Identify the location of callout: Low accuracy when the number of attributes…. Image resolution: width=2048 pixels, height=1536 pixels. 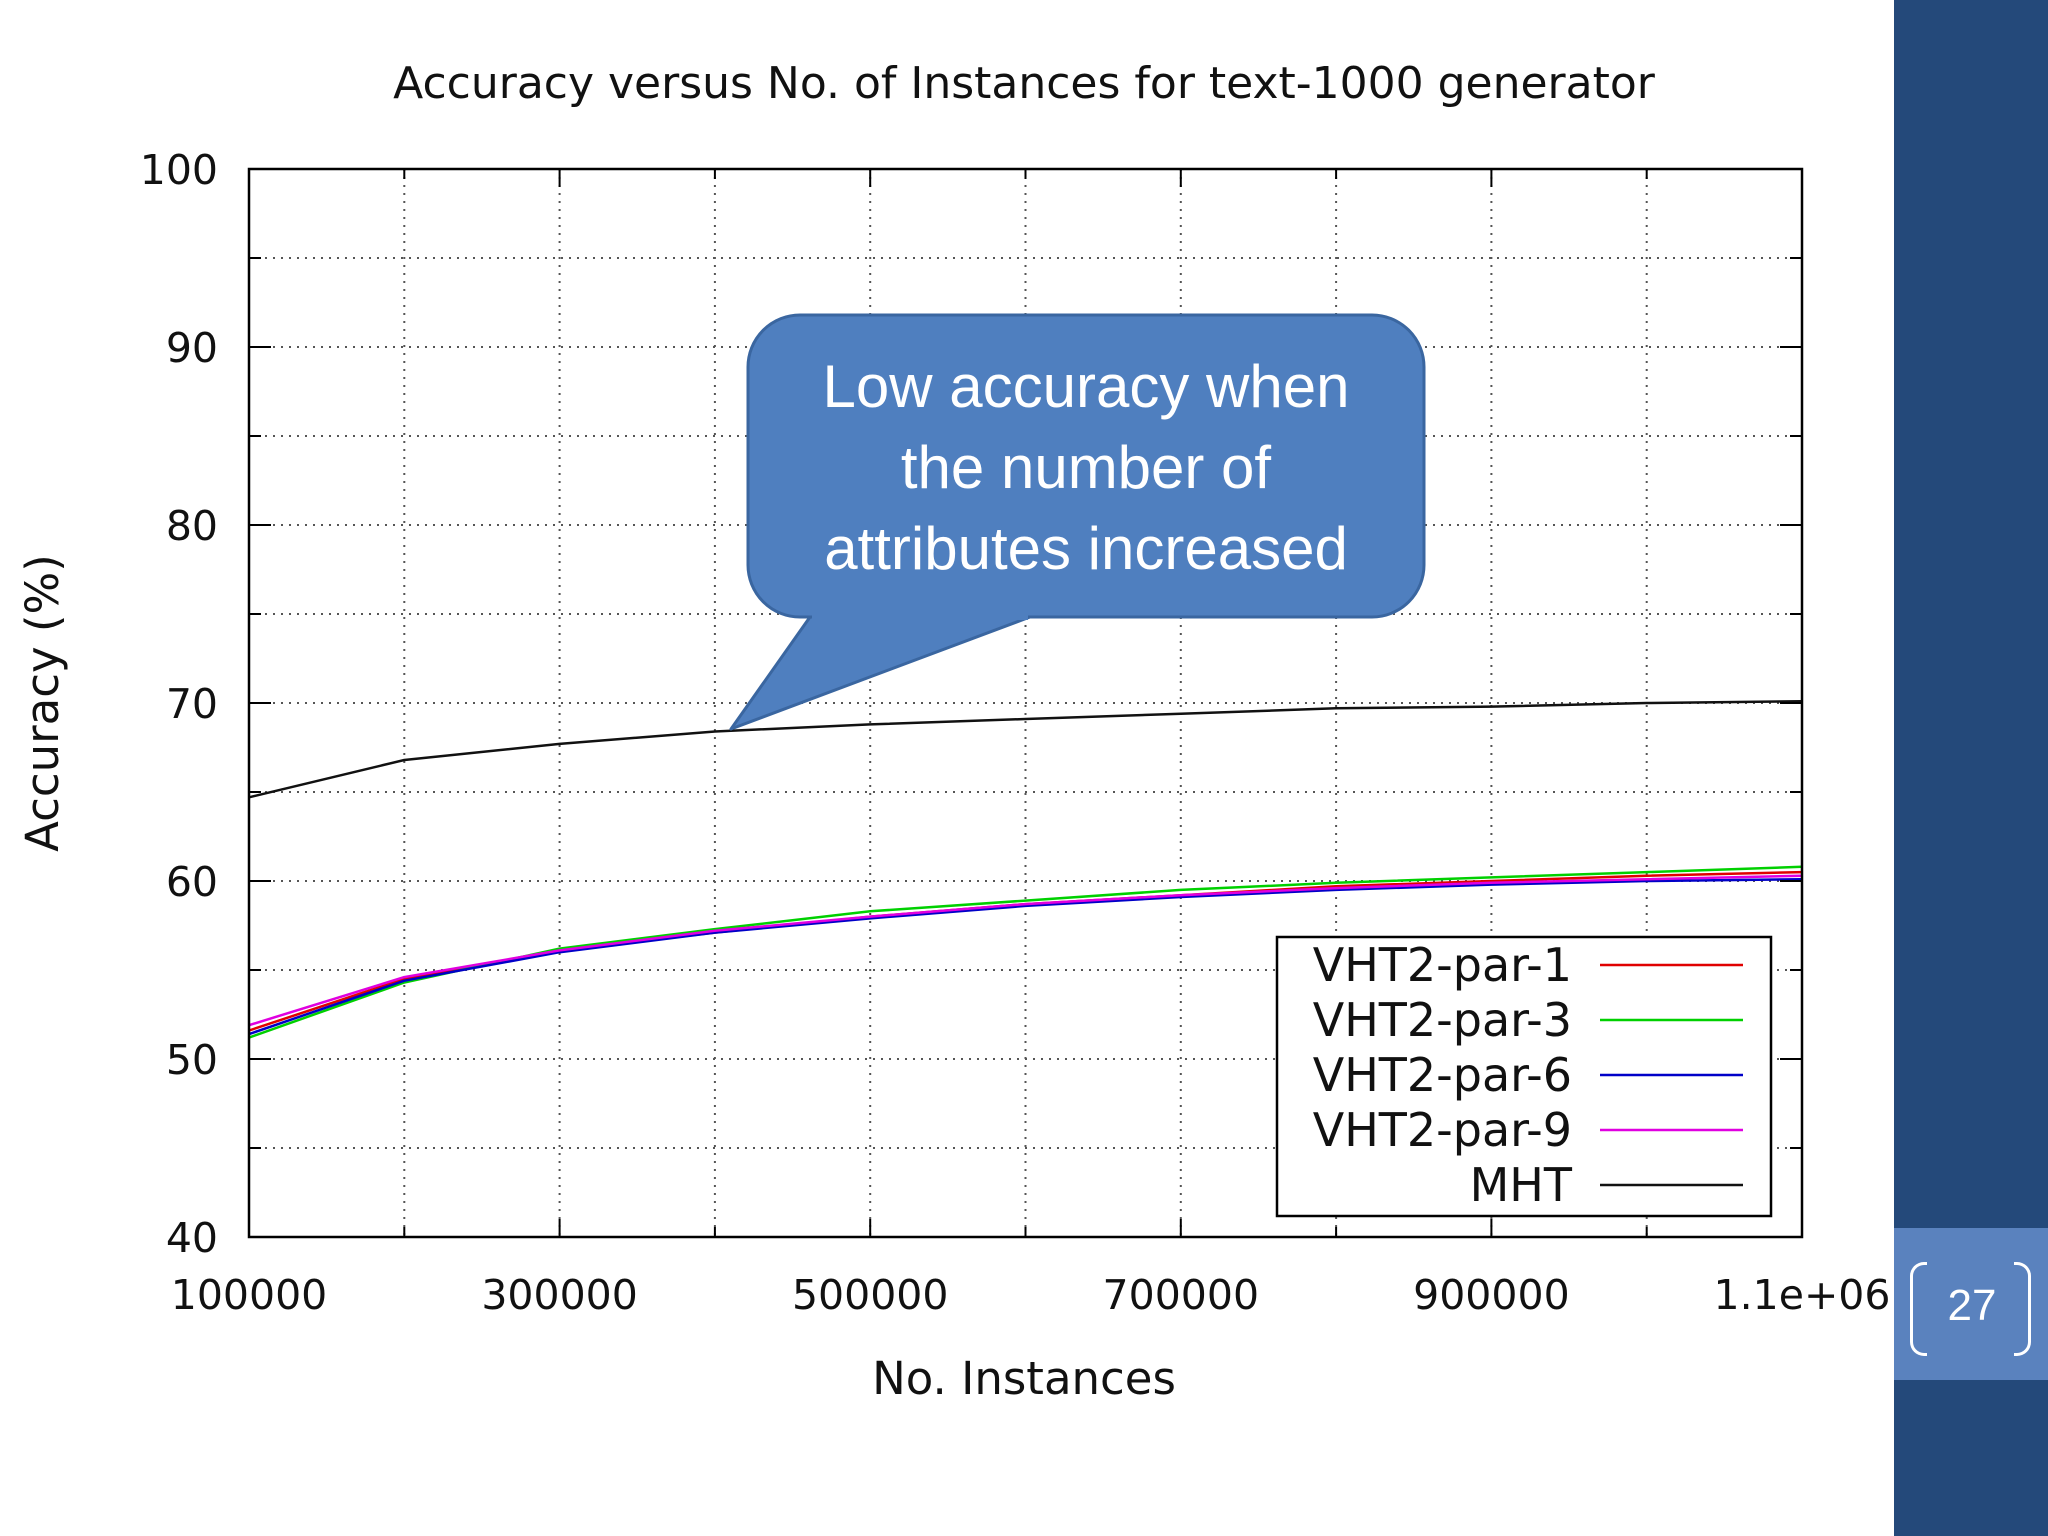
(1077, 522).